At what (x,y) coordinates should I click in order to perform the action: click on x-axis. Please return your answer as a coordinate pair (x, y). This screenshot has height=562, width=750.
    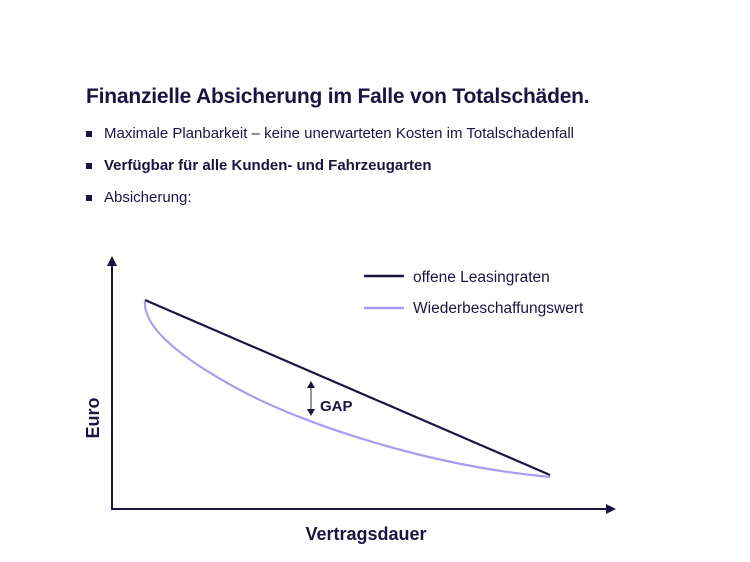
    Looking at the image, I should click on (363, 509).